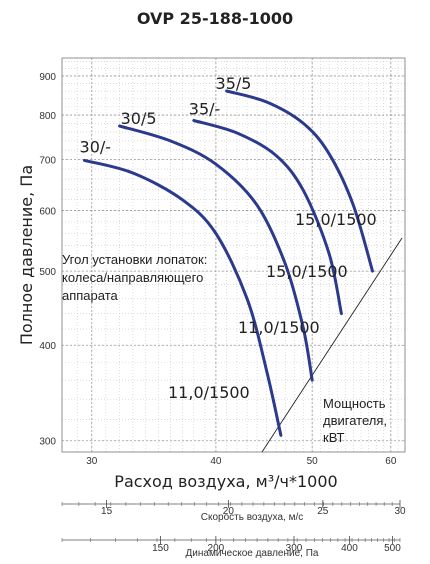 This screenshot has height=564, width=430. What do you see at coordinates (392, 548) in the screenshot?
I see `dynamic-pressure-axis-tick-label: 500` at bounding box center [392, 548].